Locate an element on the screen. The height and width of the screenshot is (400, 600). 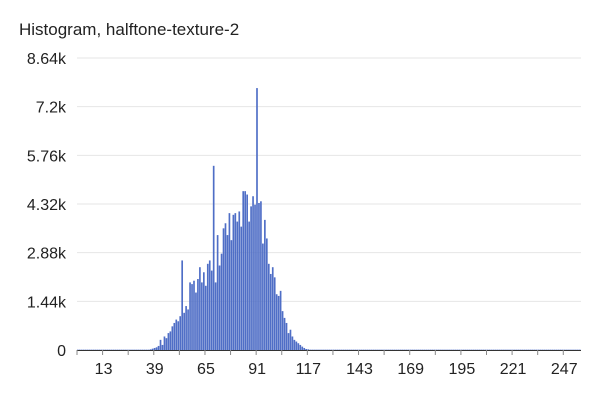
x-tick-label: 195 is located at coordinates (462, 369).